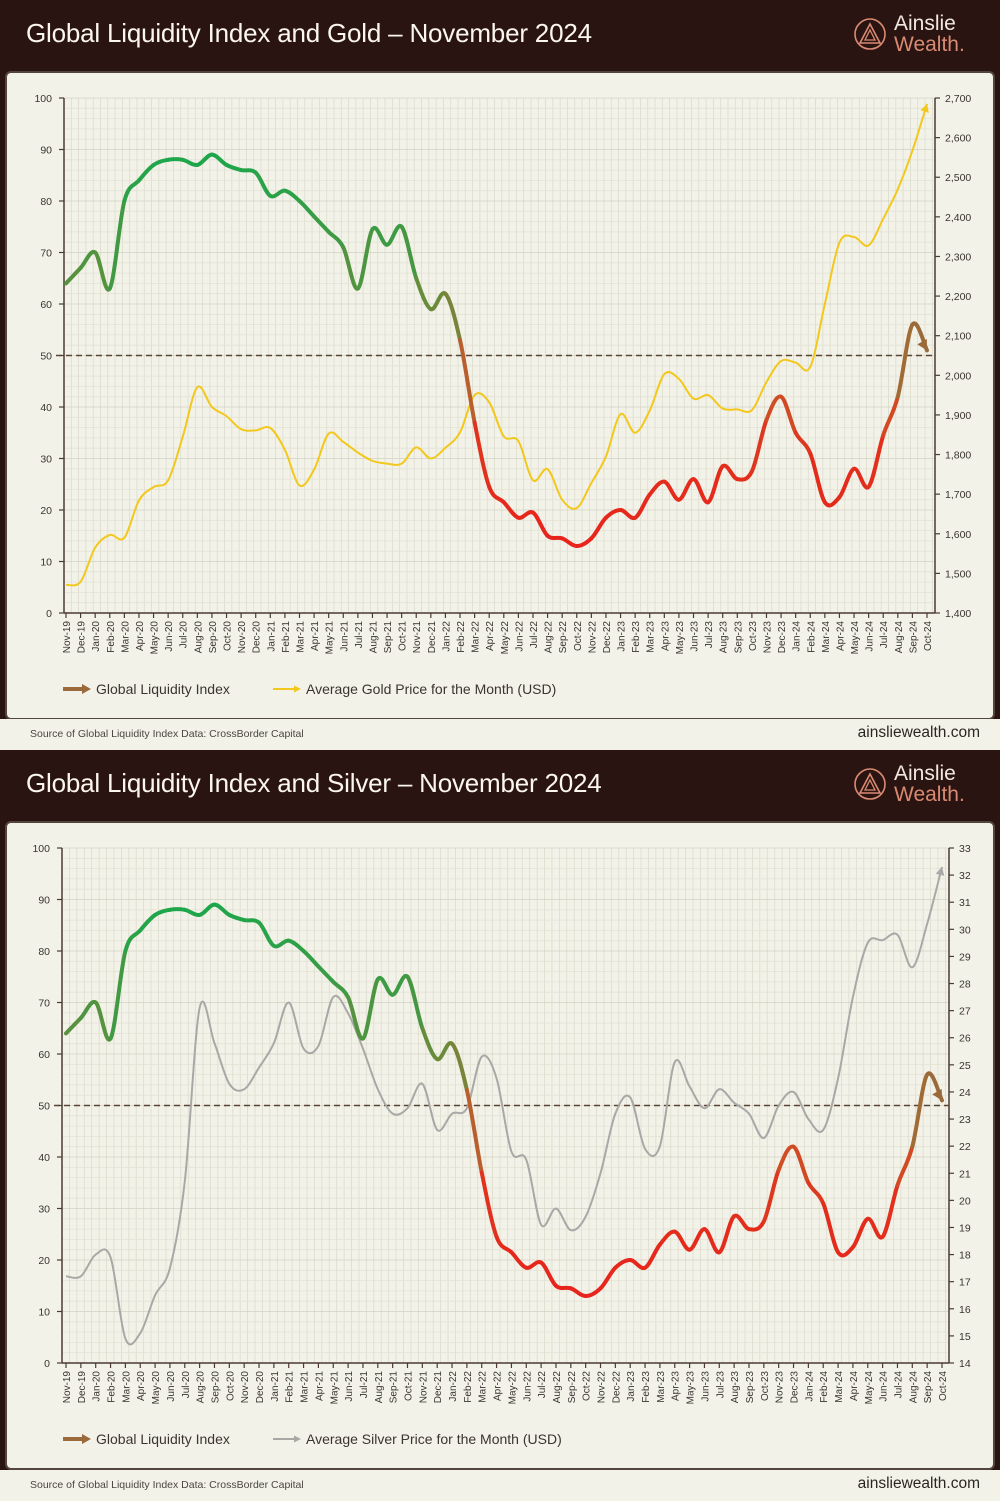  I want to click on x-axis-tick-label: Oct-24, so click(943, 1386).